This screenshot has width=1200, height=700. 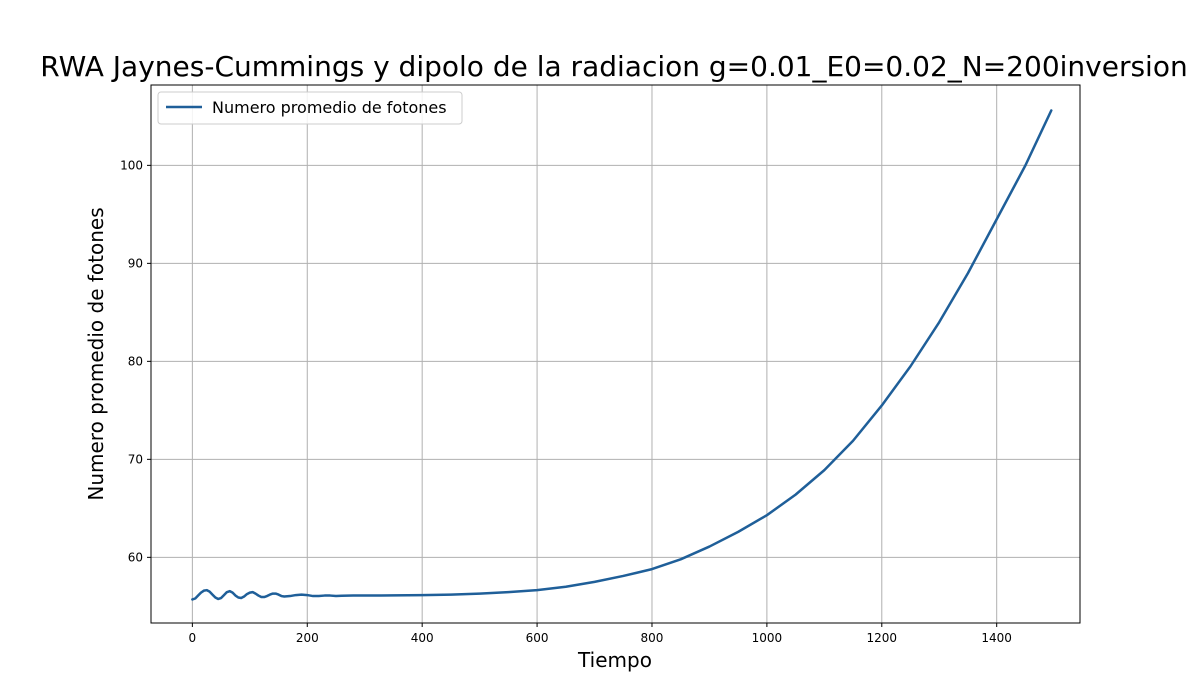 What do you see at coordinates (422, 638) in the screenshot?
I see `x-tick-label: 400` at bounding box center [422, 638].